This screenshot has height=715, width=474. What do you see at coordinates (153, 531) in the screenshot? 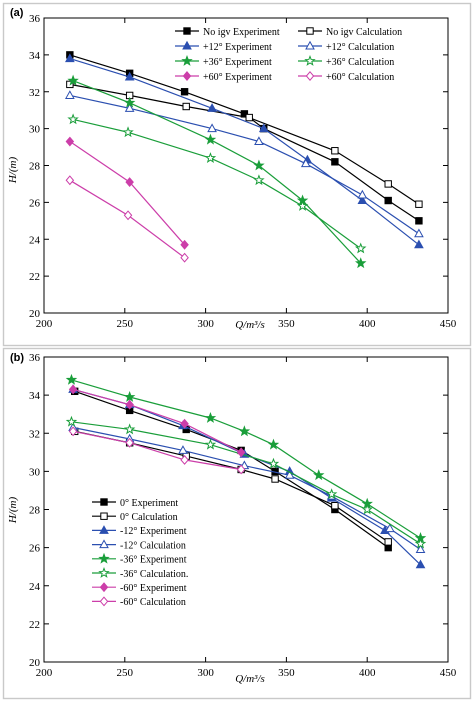
I see `legend-label: -12° Experiment` at bounding box center [153, 531].